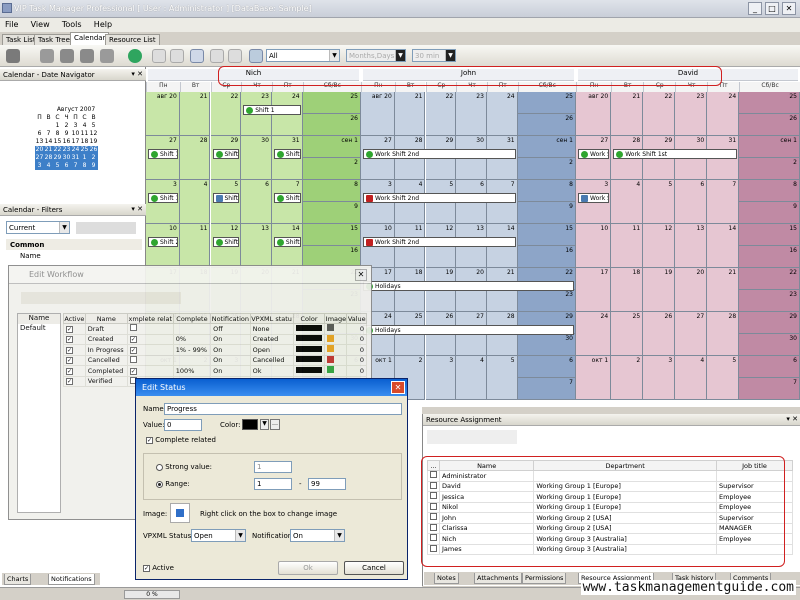 This screenshot has width=800, height=600. What do you see at coordinates (84, 133) in the screenshot?
I see `mini-calendar-day: 11` at bounding box center [84, 133].